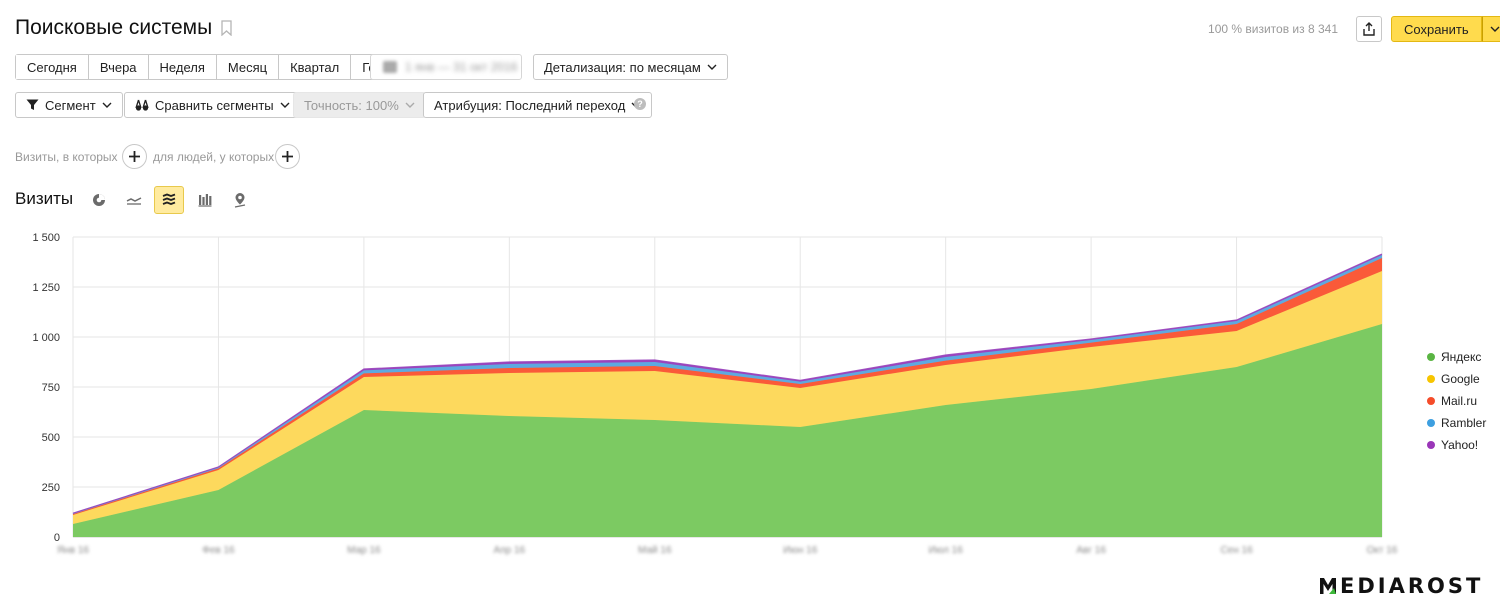 The height and width of the screenshot is (608, 1500). What do you see at coordinates (44, 198) in the screenshot?
I see `chart-section-title: Визиты` at bounding box center [44, 198].